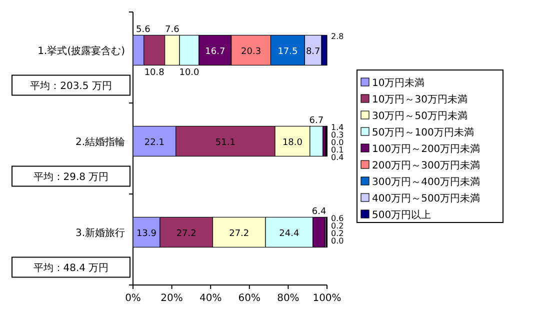  I want to click on x-tick-label: 0%, so click(133, 298).